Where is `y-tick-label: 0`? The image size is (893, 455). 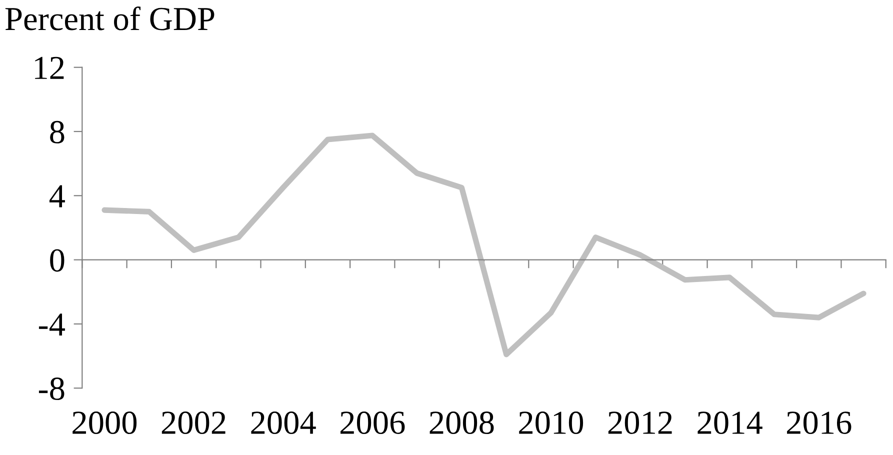
y-tick-label: 0 is located at coordinates (57, 260).